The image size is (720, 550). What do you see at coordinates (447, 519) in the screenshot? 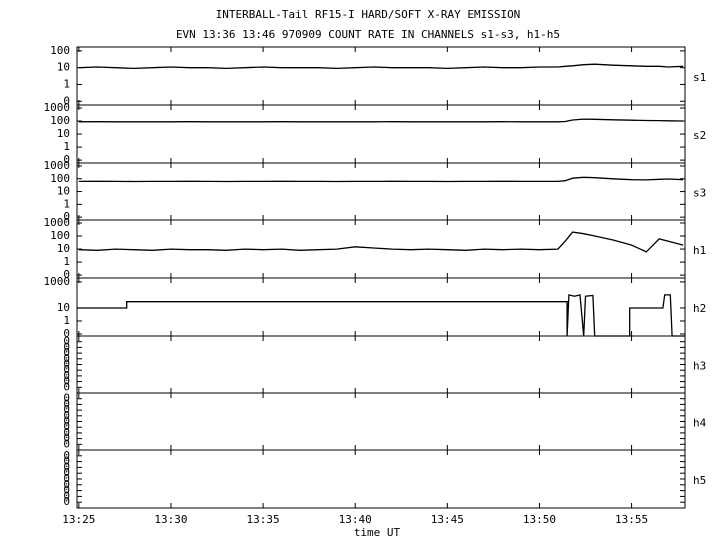
I see `x-tick-label: 13:45` at bounding box center [447, 519].